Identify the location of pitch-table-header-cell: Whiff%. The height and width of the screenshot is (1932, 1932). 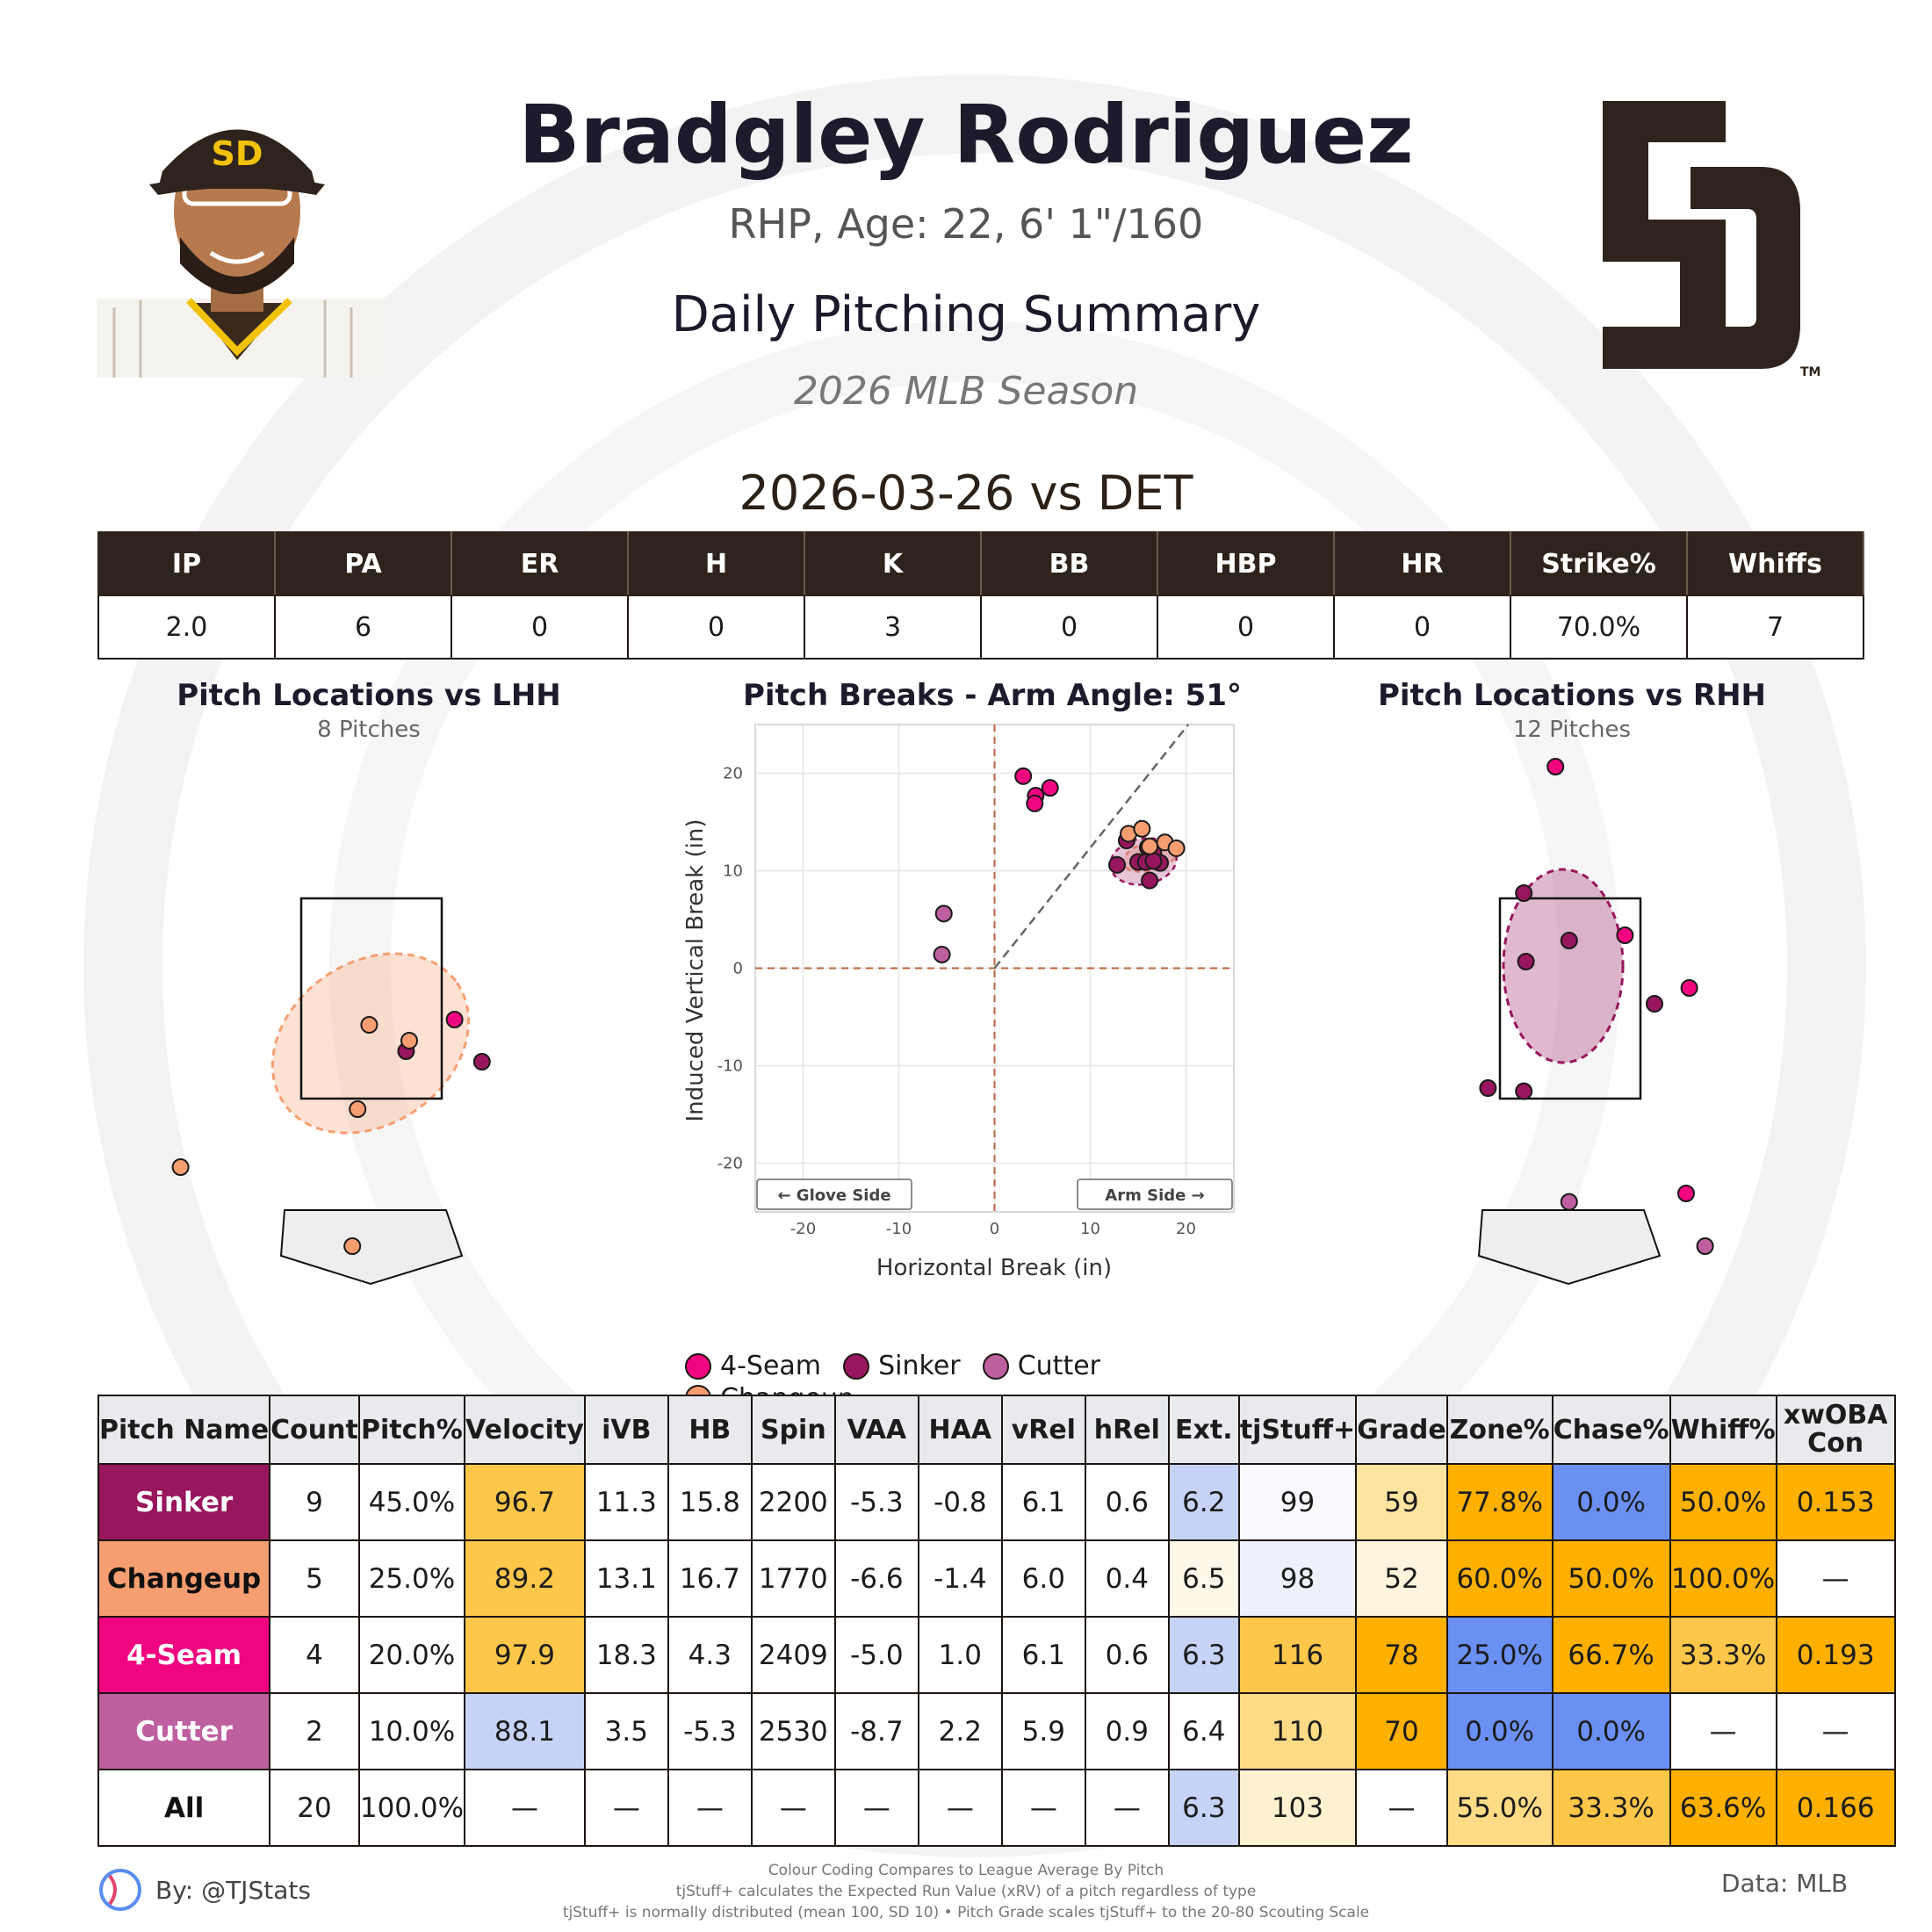
(1723, 1430).